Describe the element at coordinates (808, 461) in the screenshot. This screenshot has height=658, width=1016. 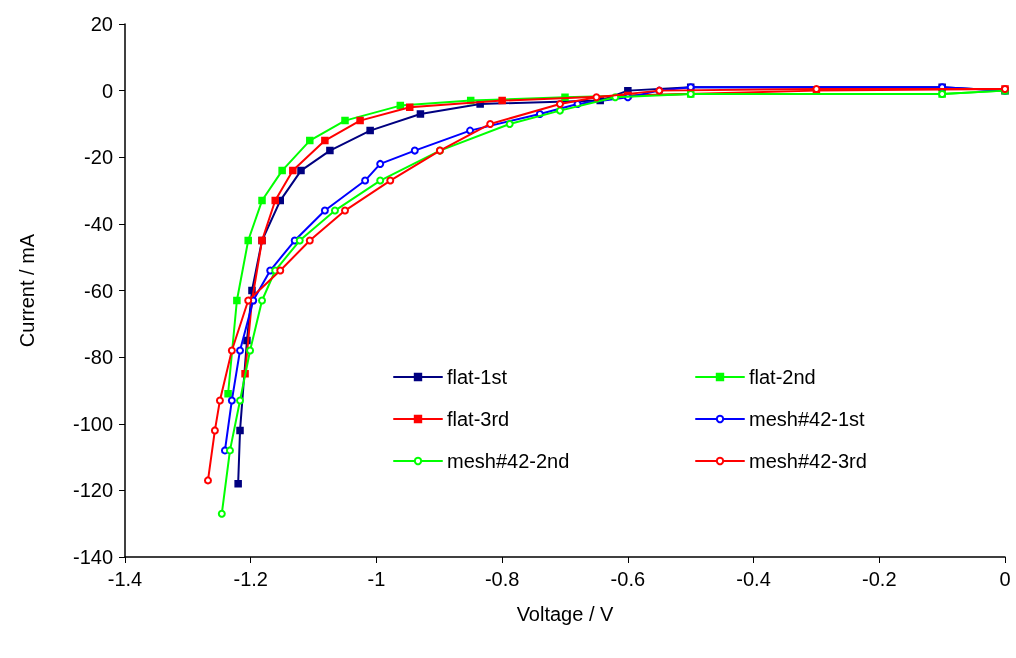
I see `legend-label: mesh#42-3rd` at that location.